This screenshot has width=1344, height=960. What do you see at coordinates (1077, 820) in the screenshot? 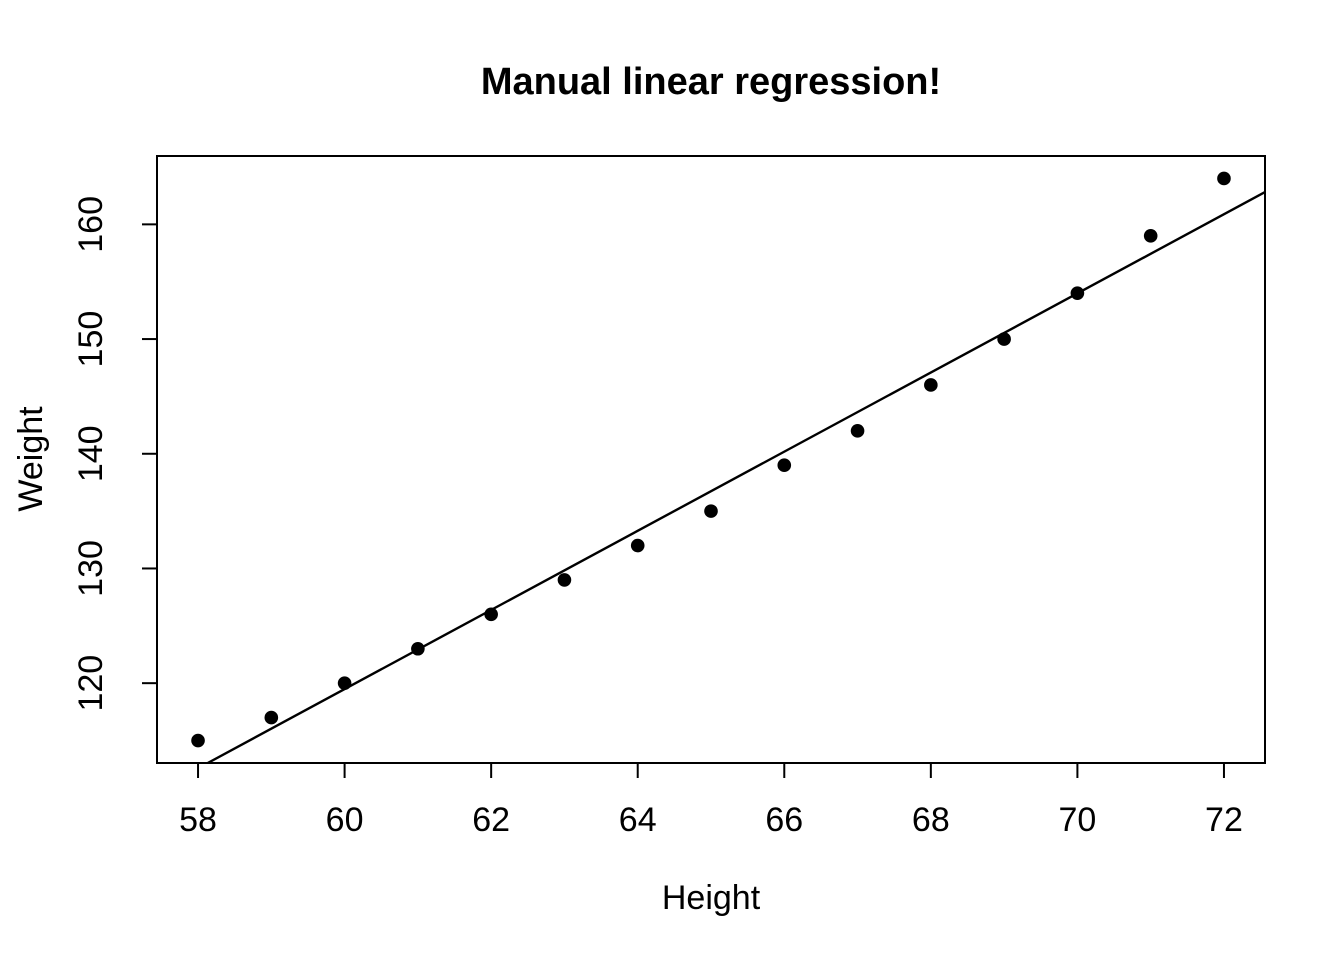
I see `x-tick-label: 70` at bounding box center [1077, 820].